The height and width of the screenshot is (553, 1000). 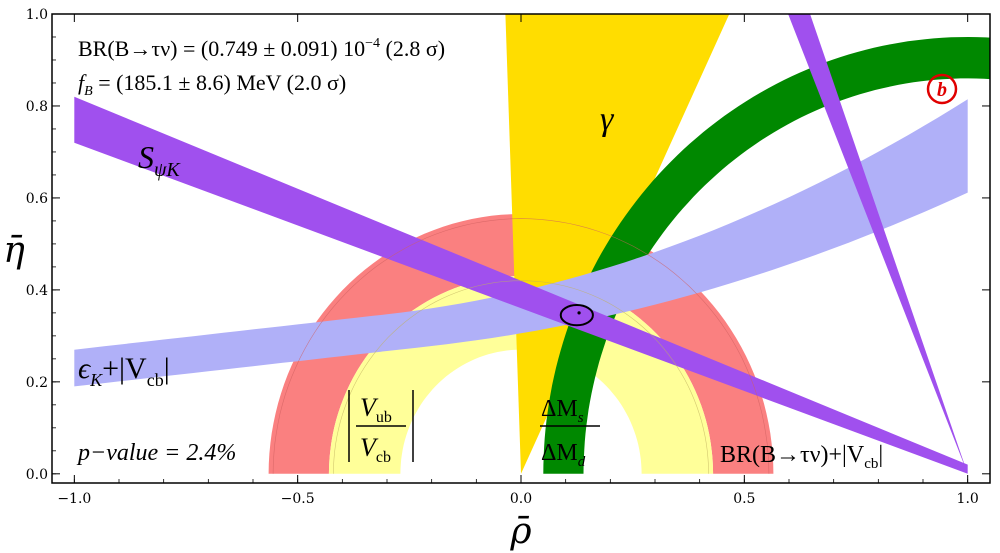 What do you see at coordinates (37, 383) in the screenshot?
I see `y-tick-label: 0.2` at bounding box center [37, 383].